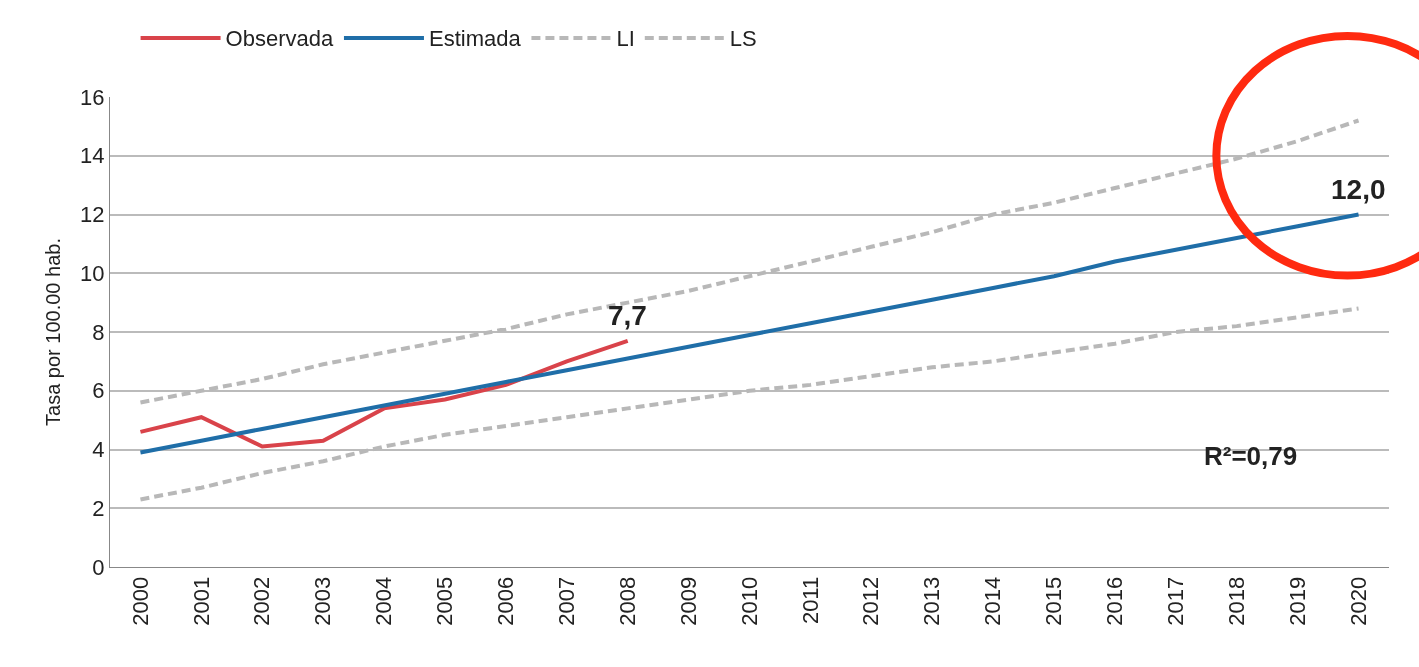 This screenshot has height=667, width=1419. What do you see at coordinates (625, 39) in the screenshot?
I see `legend-label: LI` at bounding box center [625, 39].